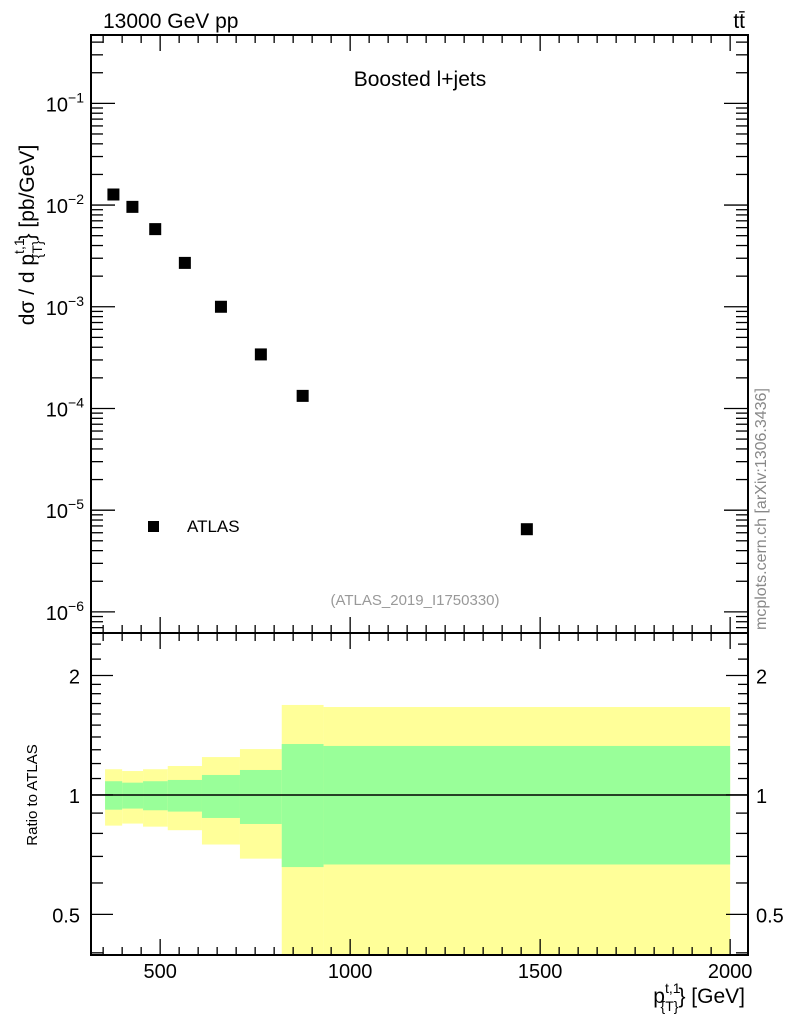 This screenshot has height=1024, width=786. What do you see at coordinates (414, 600) in the screenshot?
I see `analysis-annotation: (ATLAS_2019_I1750330)` at bounding box center [414, 600].